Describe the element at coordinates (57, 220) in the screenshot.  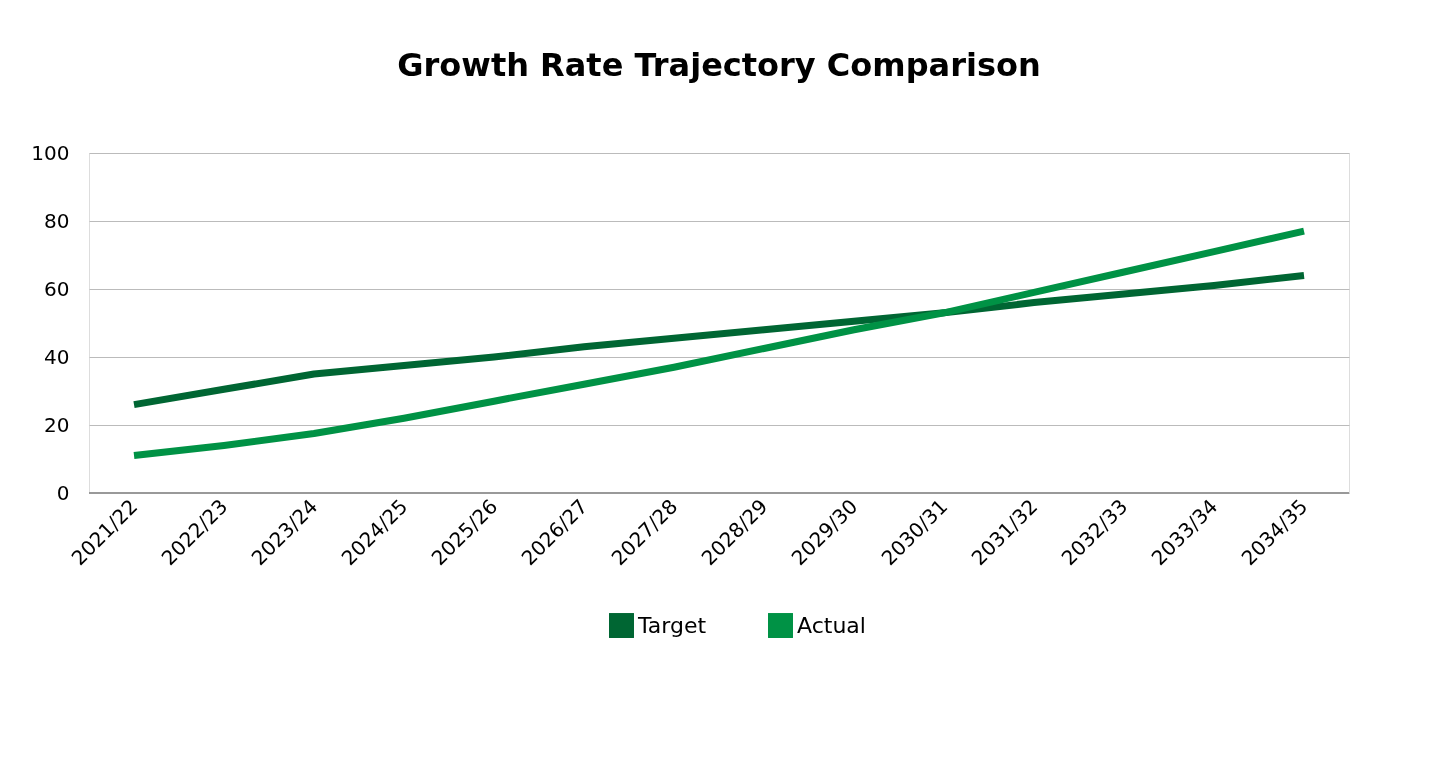
I see `y-tick-label: 80` at that location.